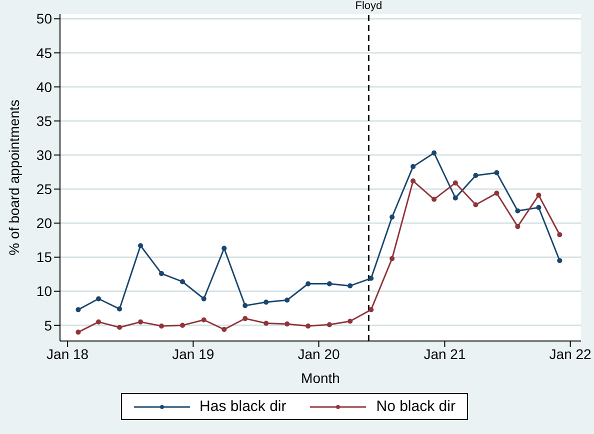 This screenshot has height=434, width=594. Describe the element at coordinates (44, 52) in the screenshot. I see `y-tick-label: 45` at that location.